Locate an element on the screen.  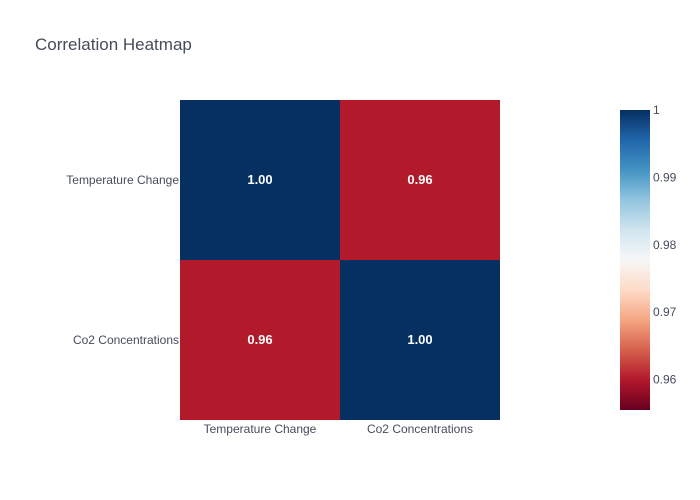
chart-title: Correlation Heatmap is located at coordinates (113, 44).